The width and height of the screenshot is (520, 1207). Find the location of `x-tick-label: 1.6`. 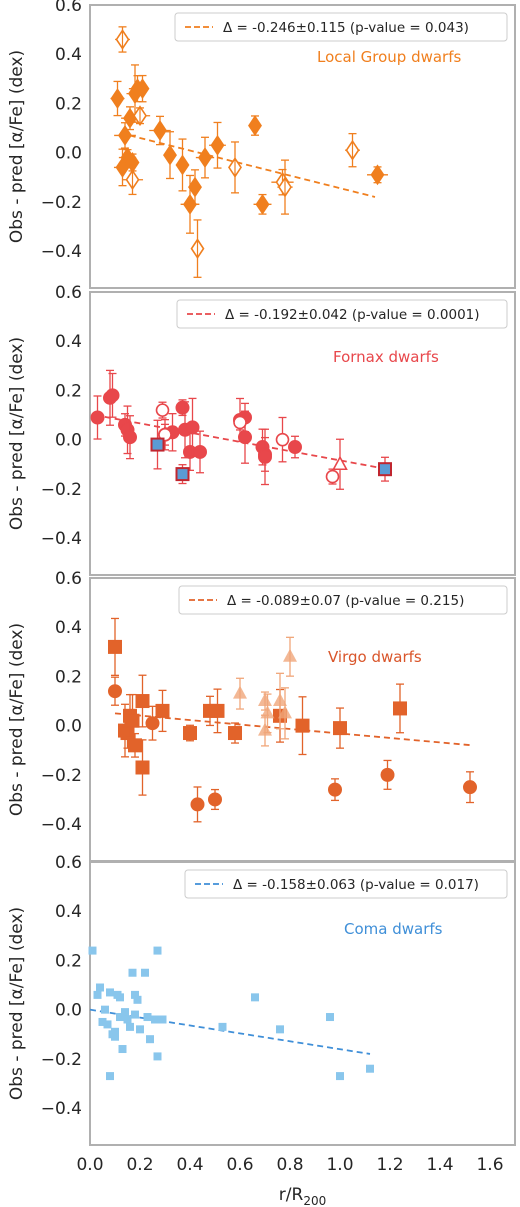

x-tick-label: 1.6 is located at coordinates (489, 1165).